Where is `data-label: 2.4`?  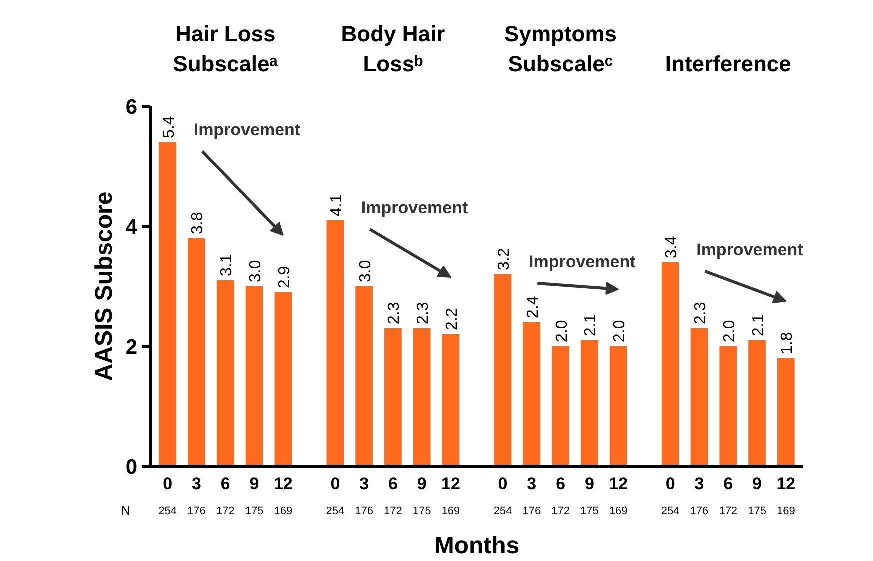 data-label: 2.4 is located at coordinates (533, 307).